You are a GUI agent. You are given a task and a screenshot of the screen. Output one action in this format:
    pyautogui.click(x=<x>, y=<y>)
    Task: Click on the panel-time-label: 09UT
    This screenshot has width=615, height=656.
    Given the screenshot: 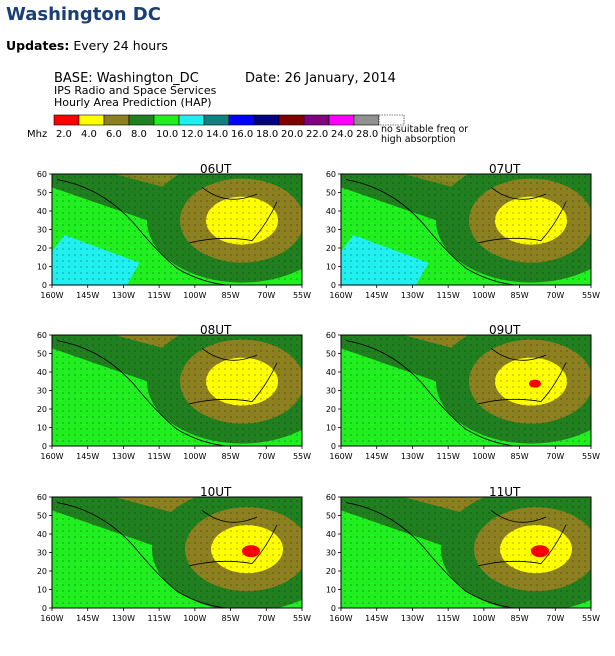 What is the action you would take?
    pyautogui.click(x=505, y=330)
    